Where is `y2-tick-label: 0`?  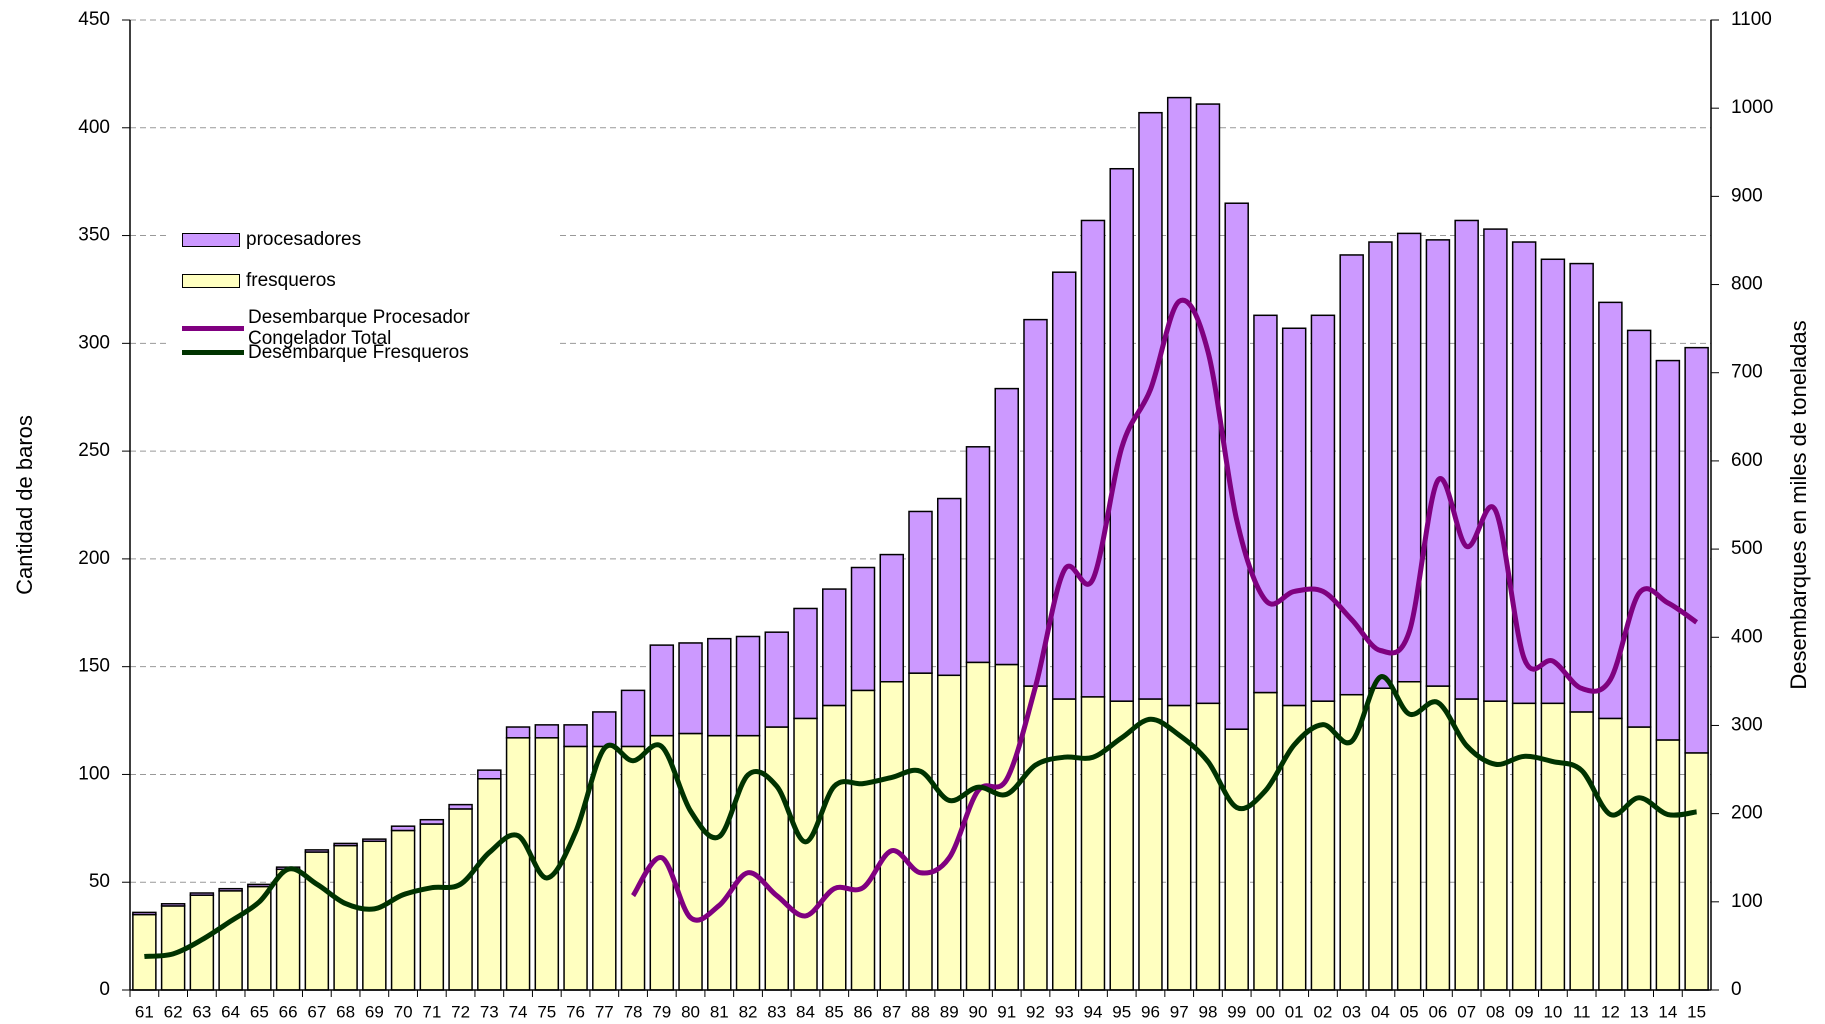 y2-tick-label: 0 is located at coordinates (1736, 989).